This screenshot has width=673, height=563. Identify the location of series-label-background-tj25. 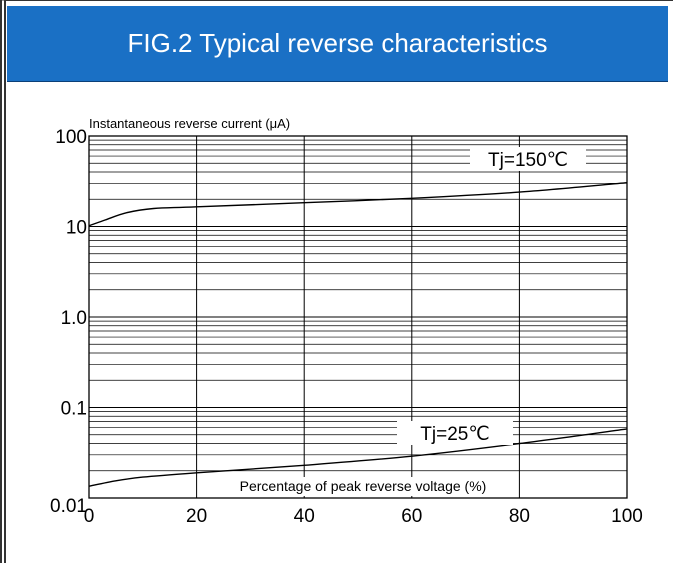
(455, 433).